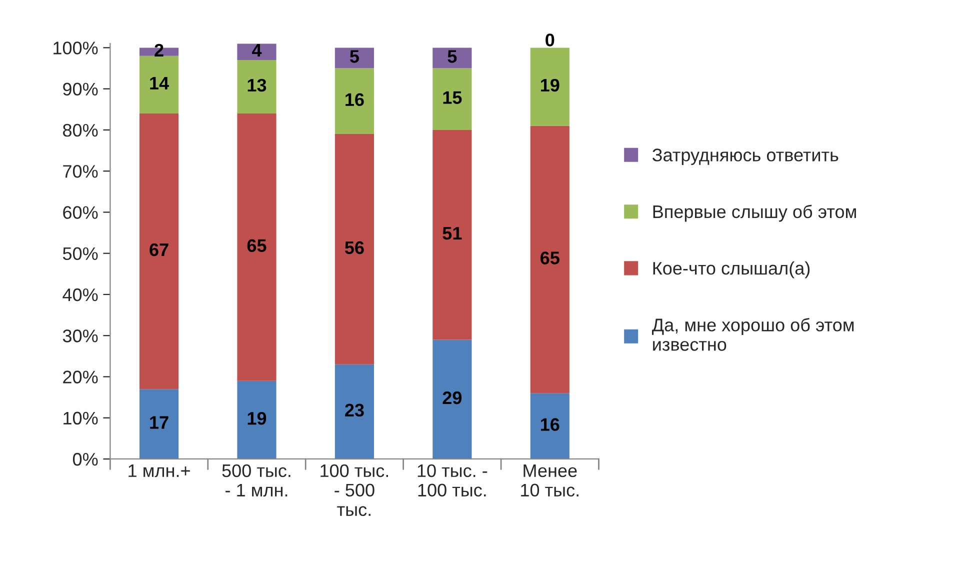  I want to click on legend-label: Впервые слышу об этом, so click(754, 213).